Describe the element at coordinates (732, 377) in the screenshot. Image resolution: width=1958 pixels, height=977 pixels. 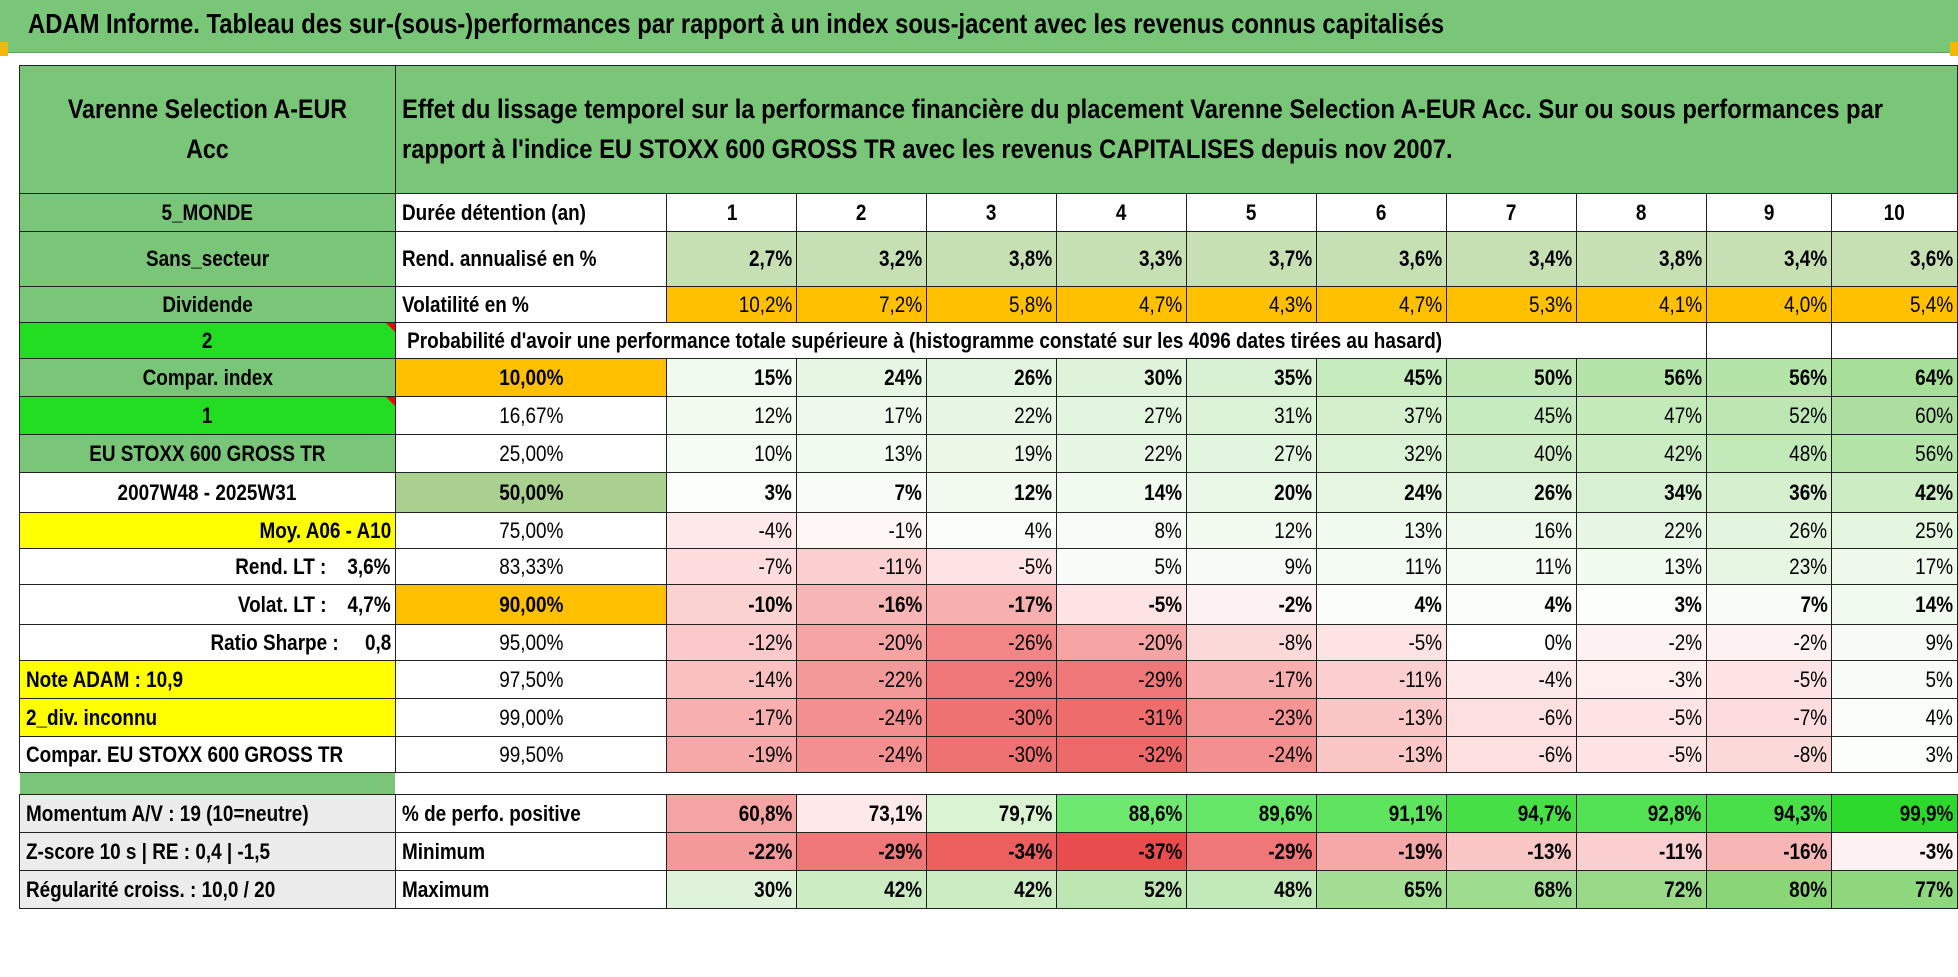
I see `quantile-value: 15%` at that location.